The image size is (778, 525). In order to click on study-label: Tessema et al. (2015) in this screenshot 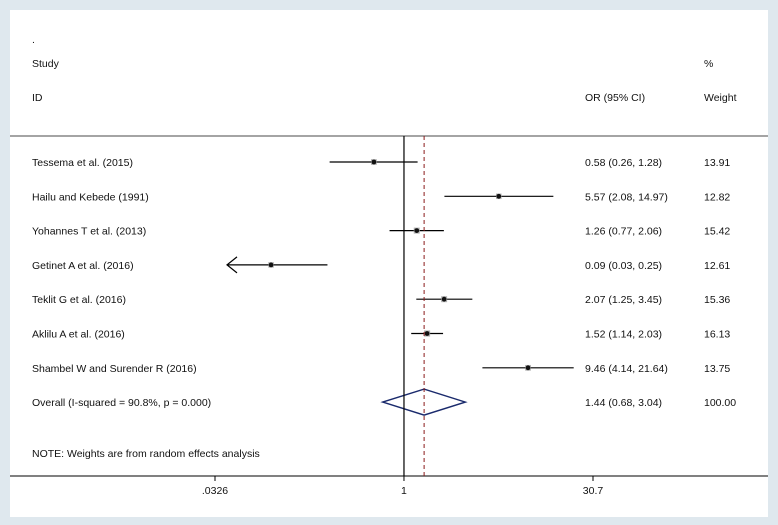, I will do `click(82, 163)`.